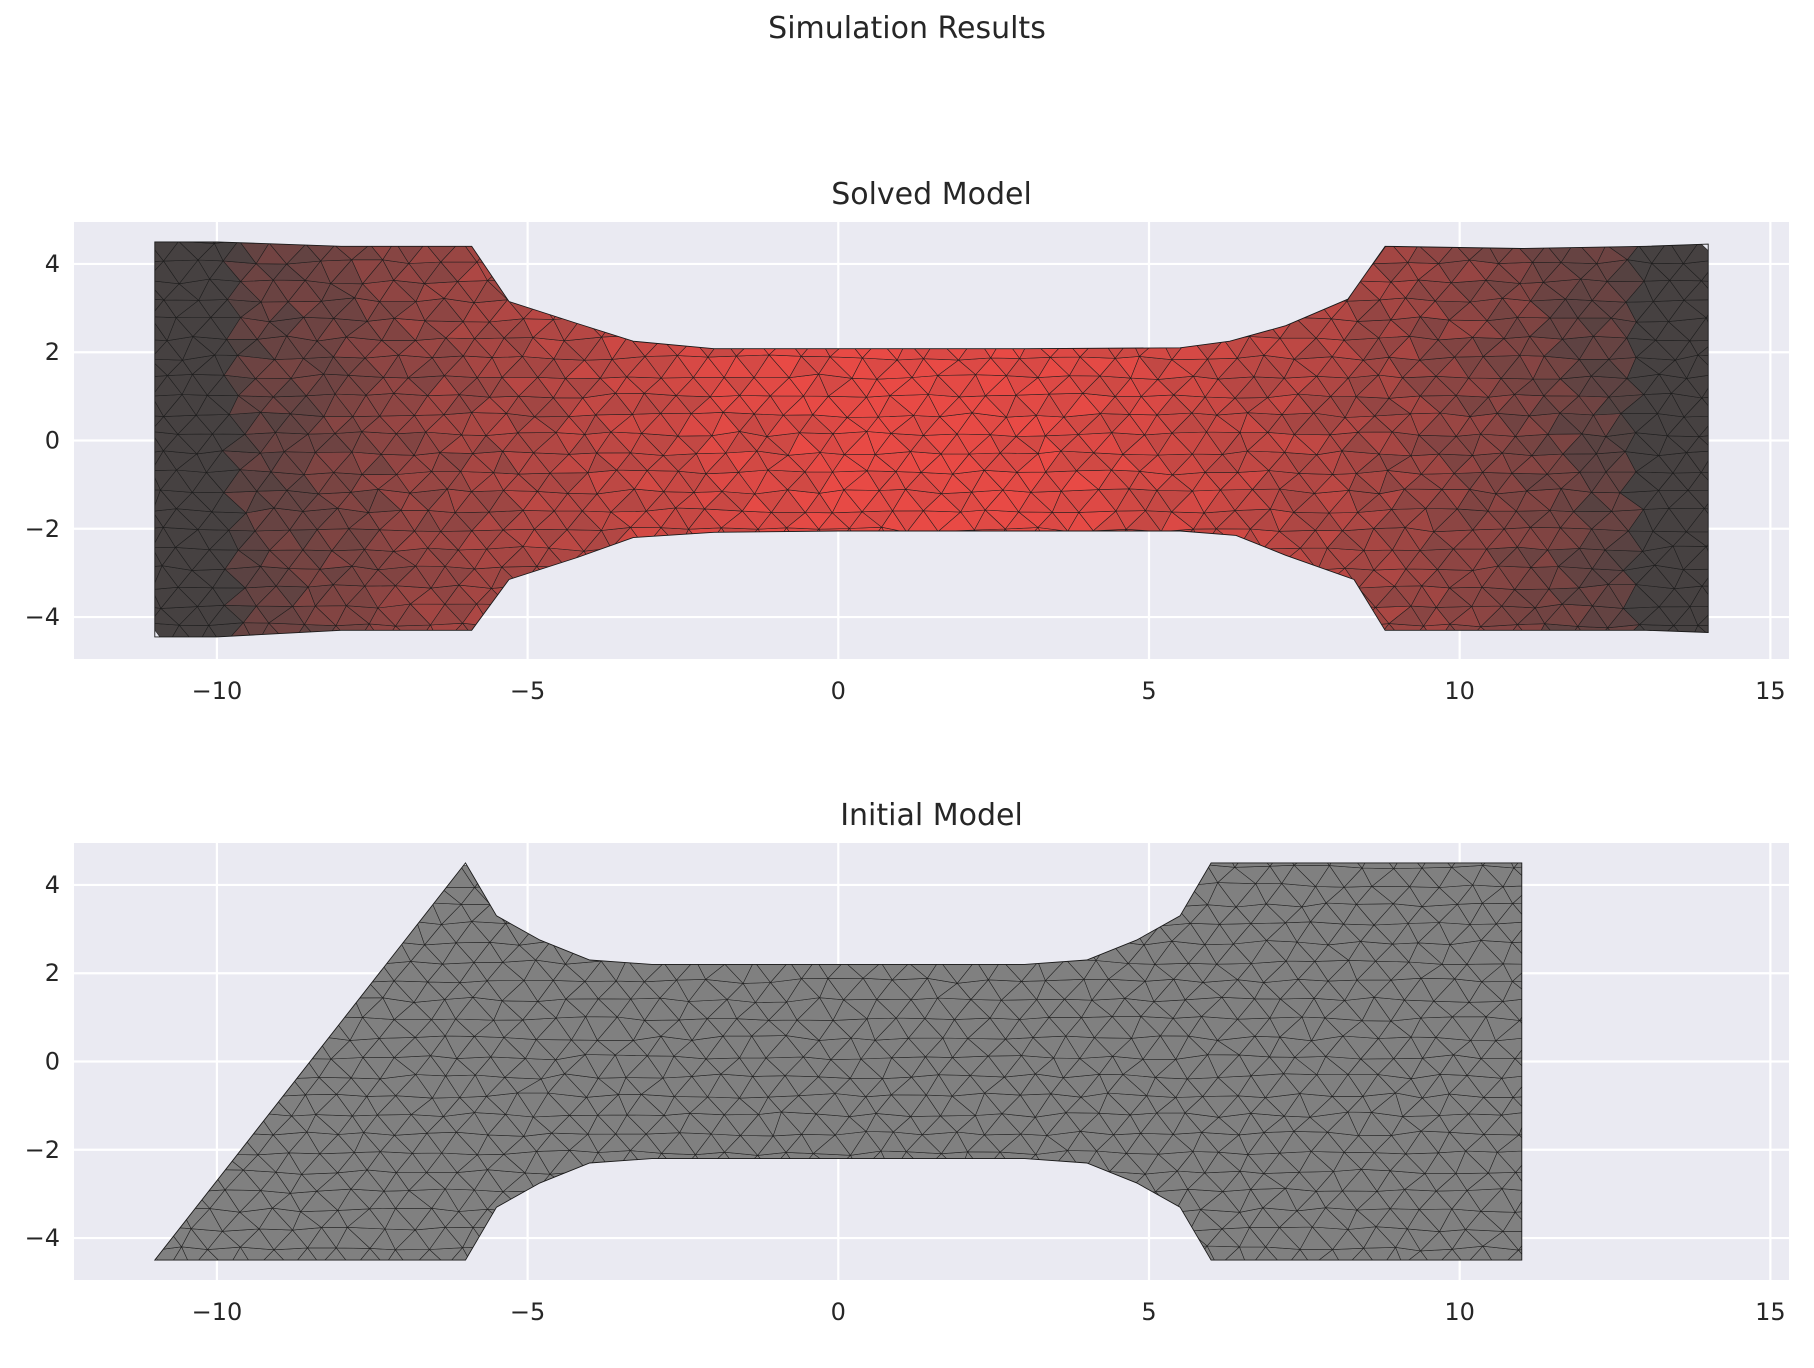  What do you see at coordinates (907, 28) in the screenshot?
I see `figure-title: Simulation Results` at bounding box center [907, 28].